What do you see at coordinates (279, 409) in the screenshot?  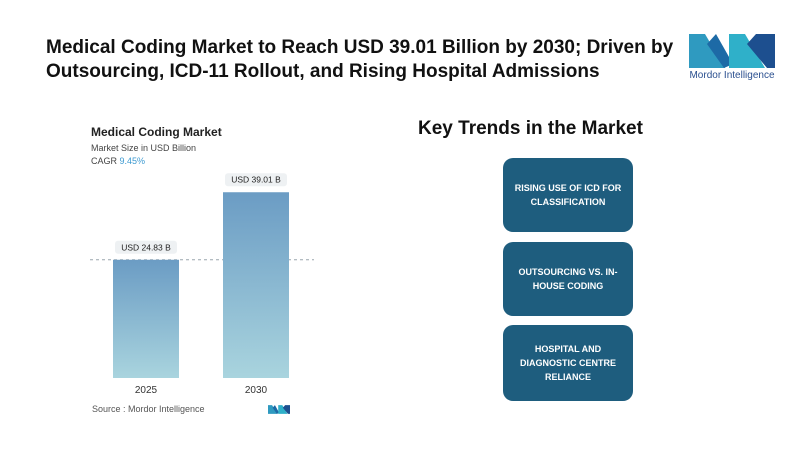 I see `source-logo-icon` at bounding box center [279, 409].